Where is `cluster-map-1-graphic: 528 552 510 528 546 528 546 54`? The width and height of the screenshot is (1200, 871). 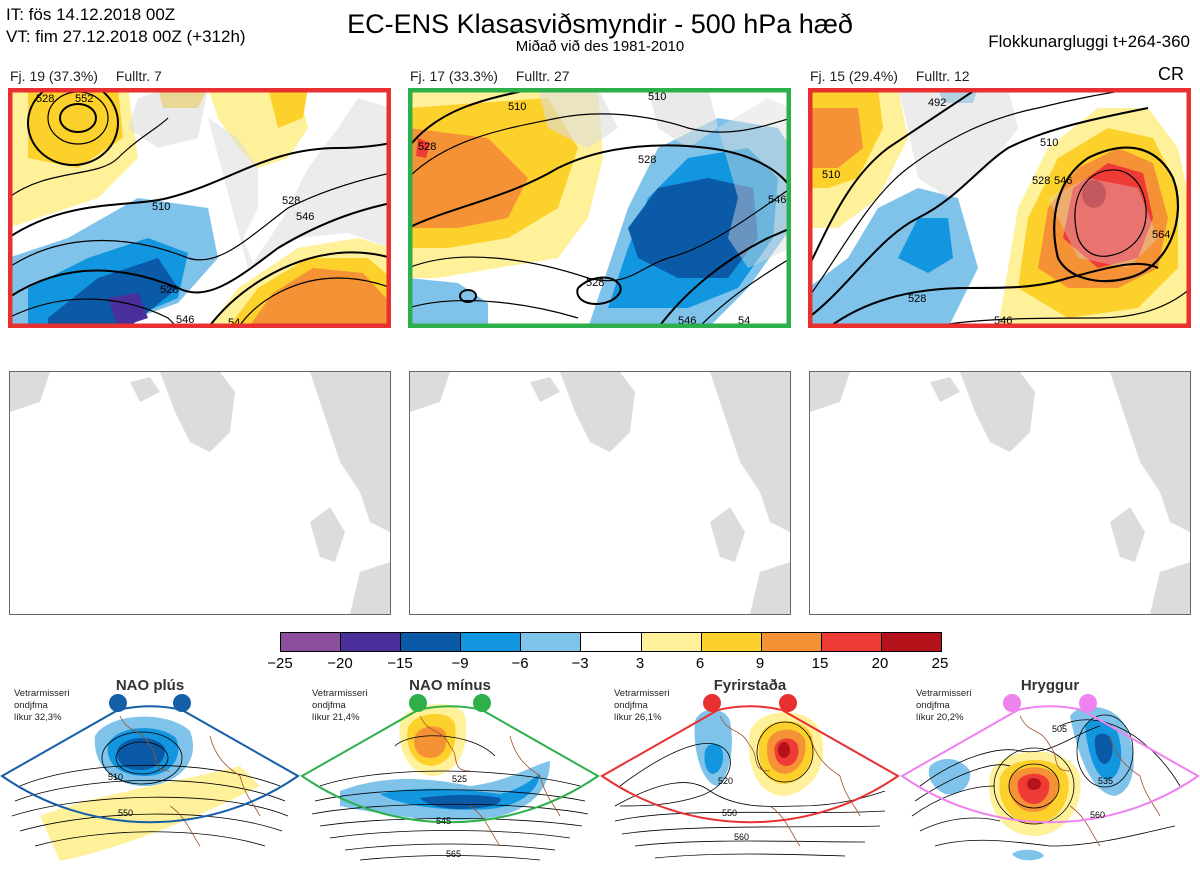
cluster-map-1-graphic: 528 552 510 528 546 528 546 54 is located at coordinates (199, 208).